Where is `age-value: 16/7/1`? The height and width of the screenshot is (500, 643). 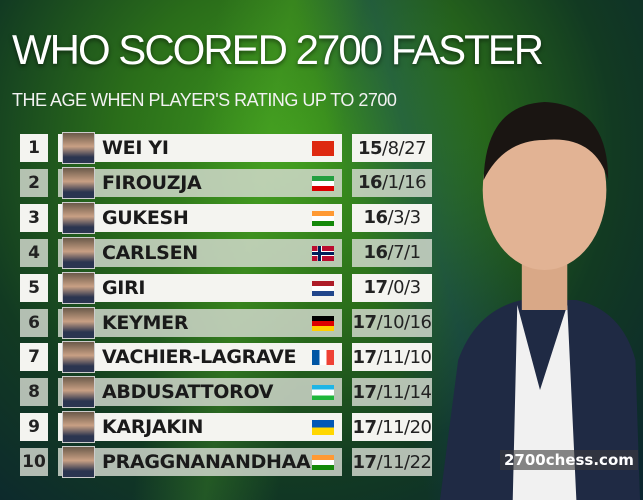
age-value: 16/7/1 is located at coordinates (392, 252).